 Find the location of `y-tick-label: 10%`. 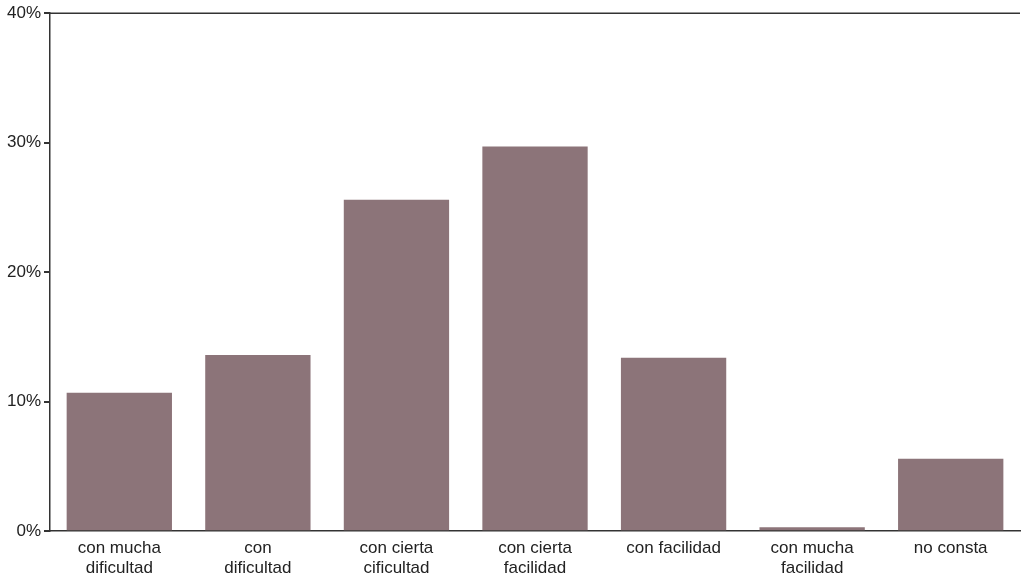

y-tick-label: 10% is located at coordinates (24, 401).